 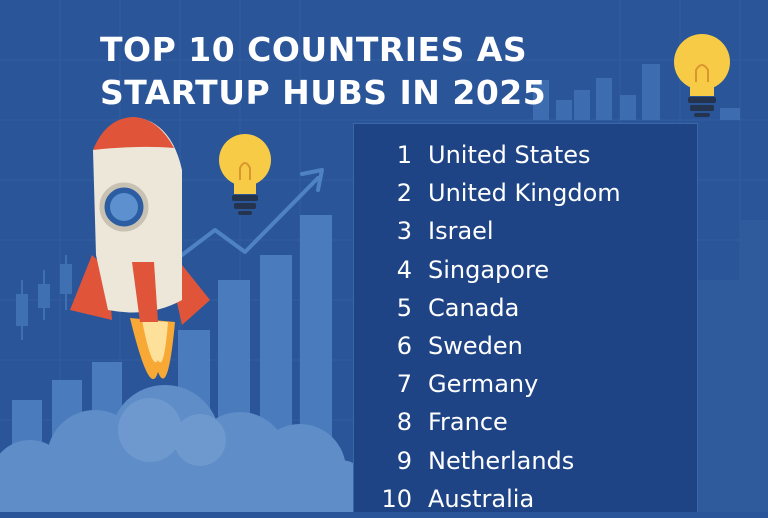 What do you see at coordinates (509, 155) in the screenshot?
I see `country-name: United States` at bounding box center [509, 155].